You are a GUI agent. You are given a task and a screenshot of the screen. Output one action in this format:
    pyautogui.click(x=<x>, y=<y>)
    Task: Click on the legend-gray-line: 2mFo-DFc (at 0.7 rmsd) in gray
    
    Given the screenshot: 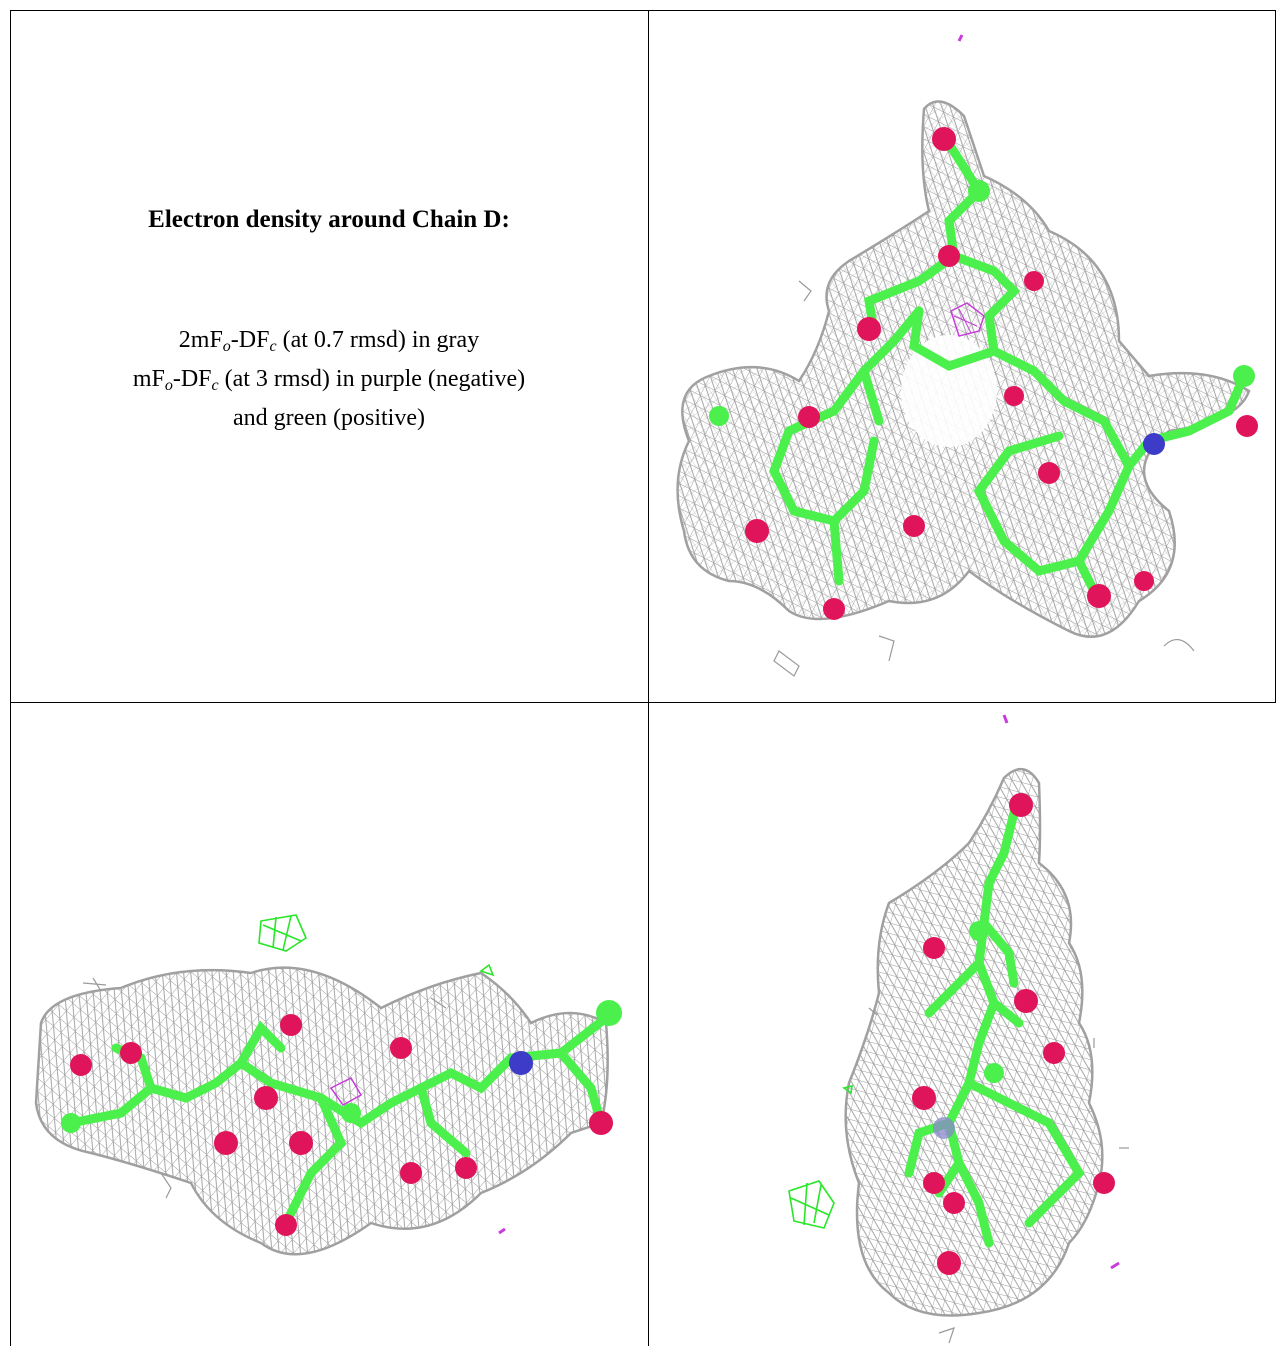 What is the action you would take?
    pyautogui.click(x=329, y=343)
    